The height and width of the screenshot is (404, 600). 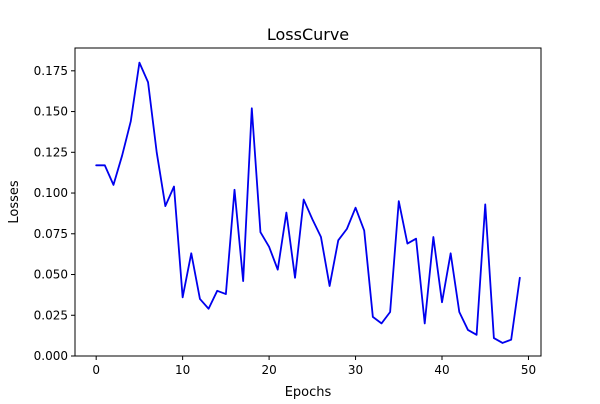 I want to click on y-tick-label: 0.175, so click(x=51, y=71).